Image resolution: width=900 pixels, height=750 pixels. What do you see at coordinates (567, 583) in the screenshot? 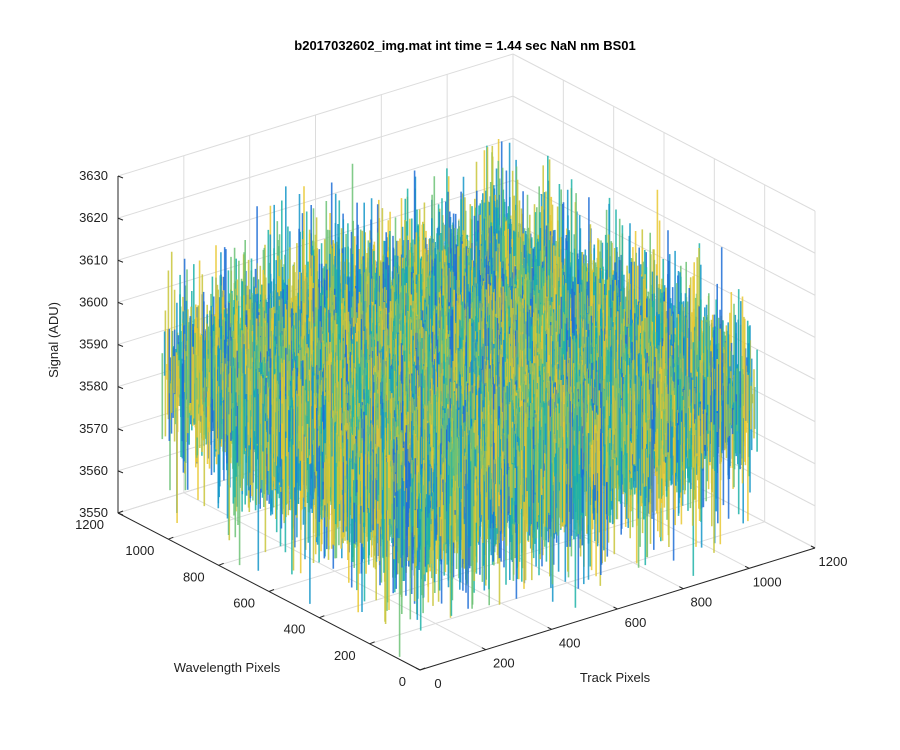
I see `floor-grid-line` at bounding box center [567, 583].